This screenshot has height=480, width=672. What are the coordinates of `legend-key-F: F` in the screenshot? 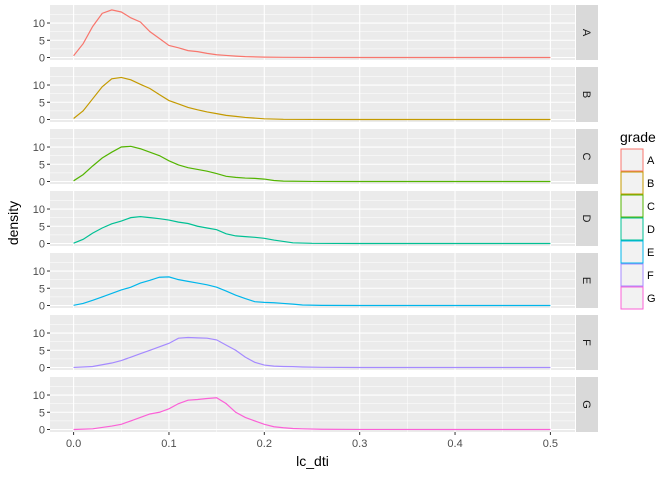 It's located at (637, 275).